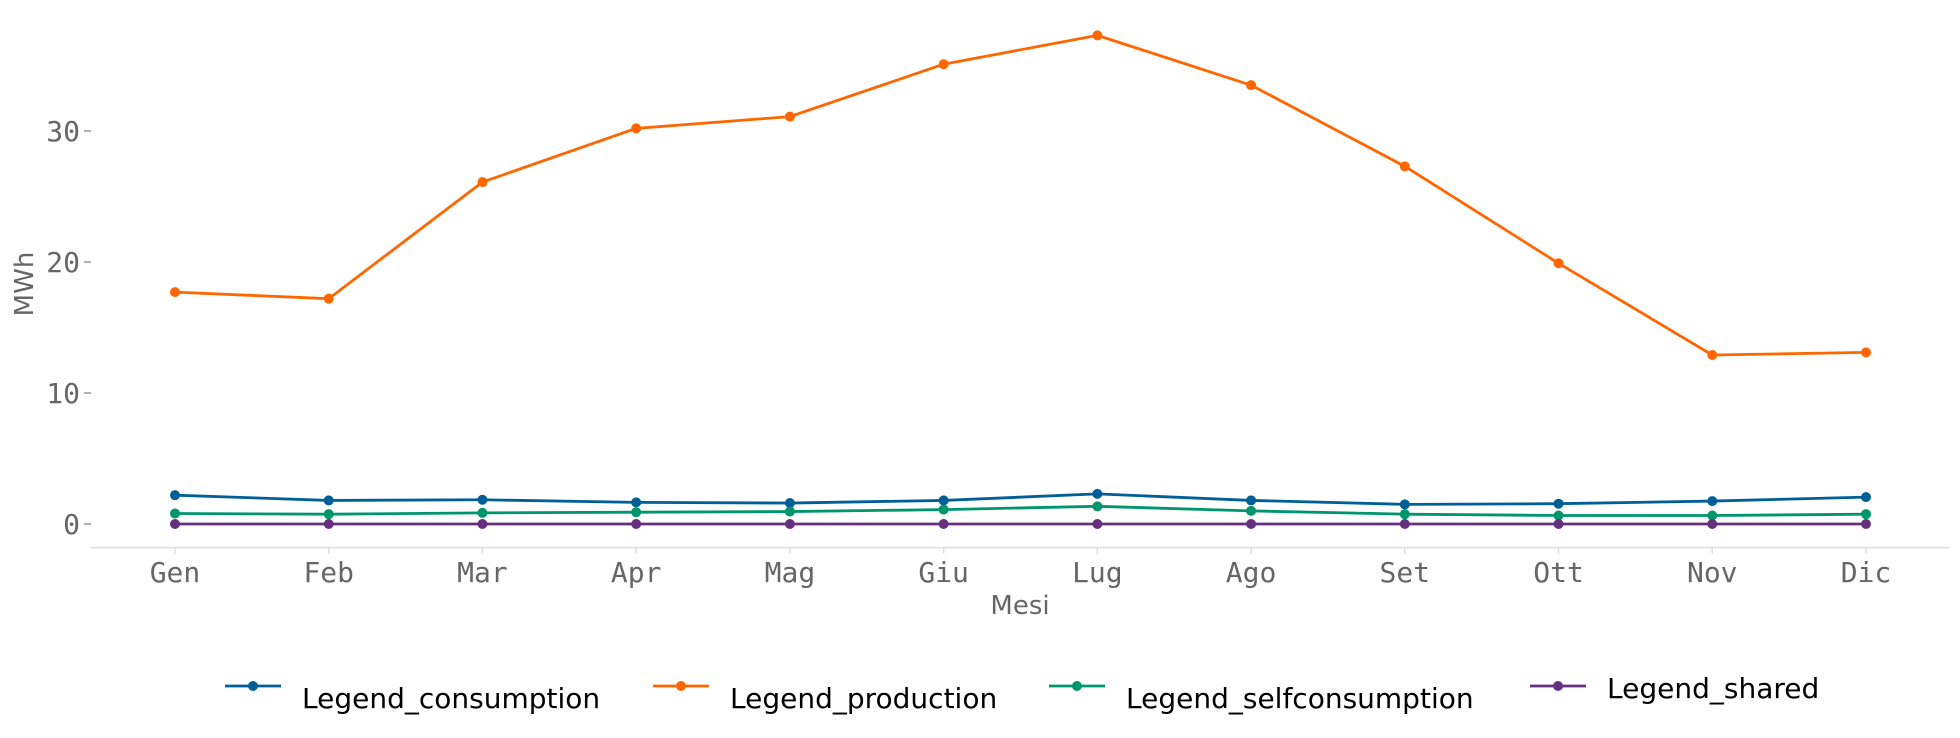  What do you see at coordinates (790, 572) in the screenshot?
I see `x-tick-label: Mag` at bounding box center [790, 572].